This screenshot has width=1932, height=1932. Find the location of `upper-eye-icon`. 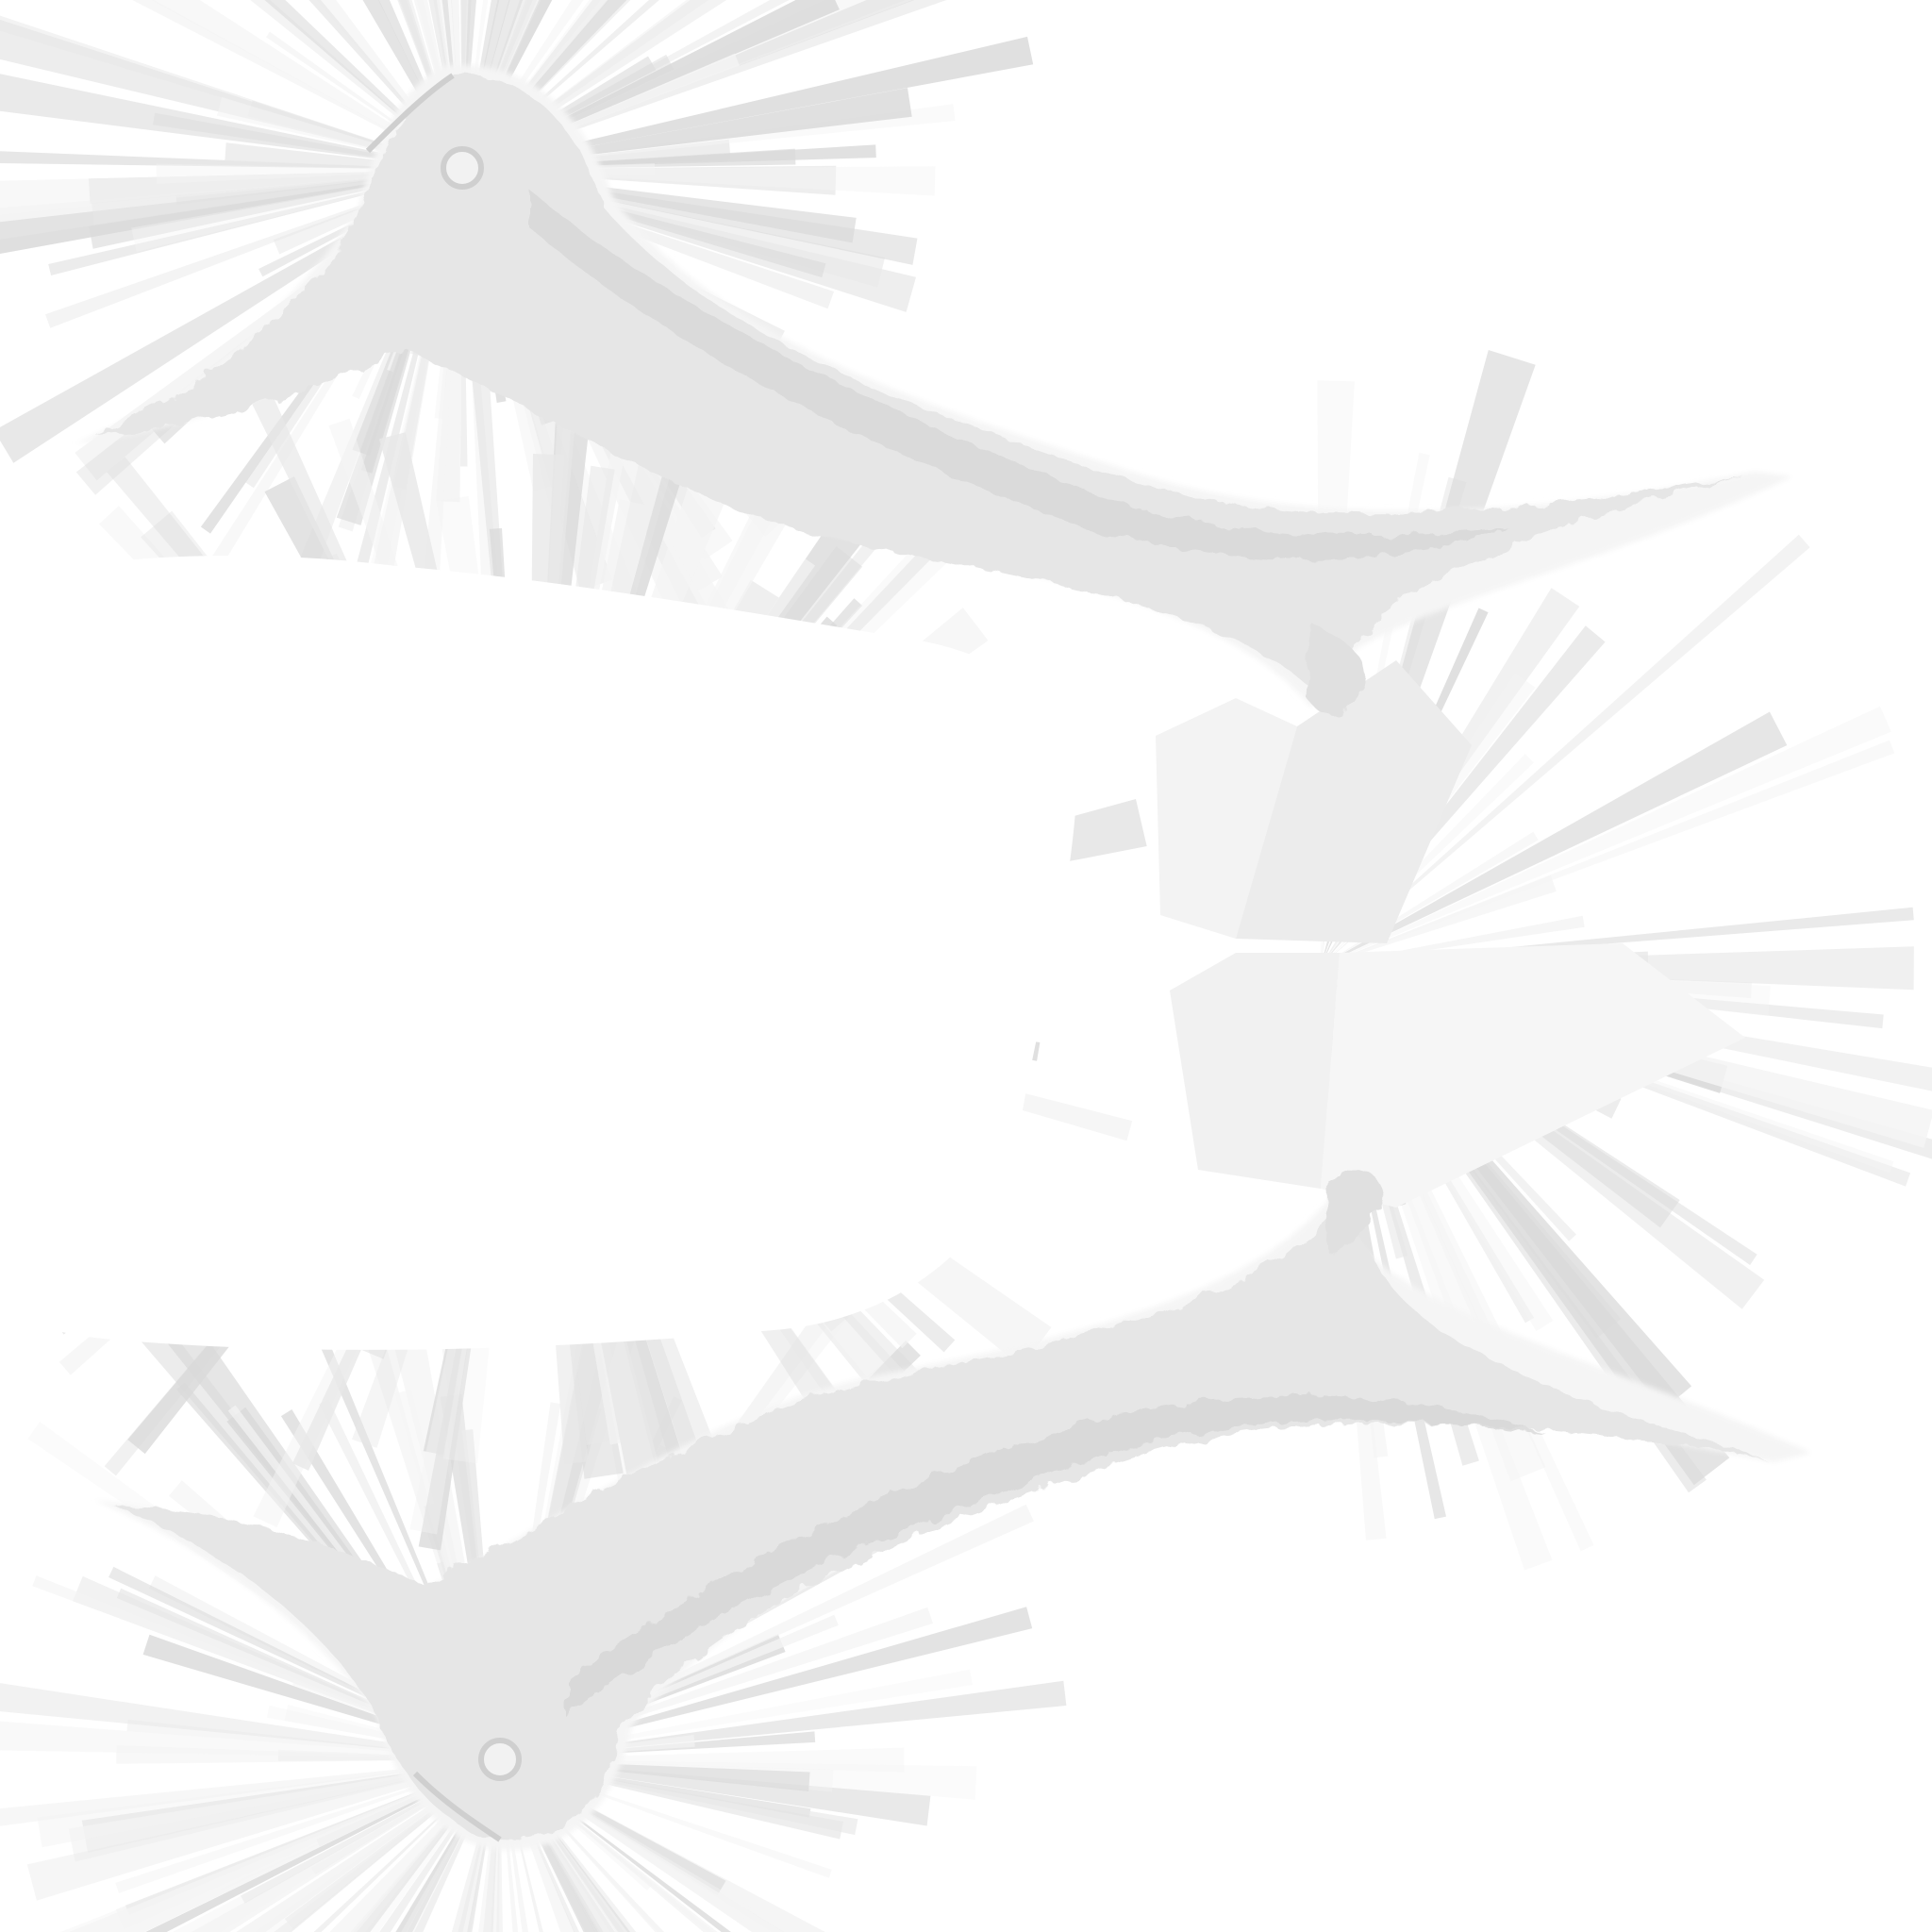

upper-eye-icon is located at coordinates (462, 168).